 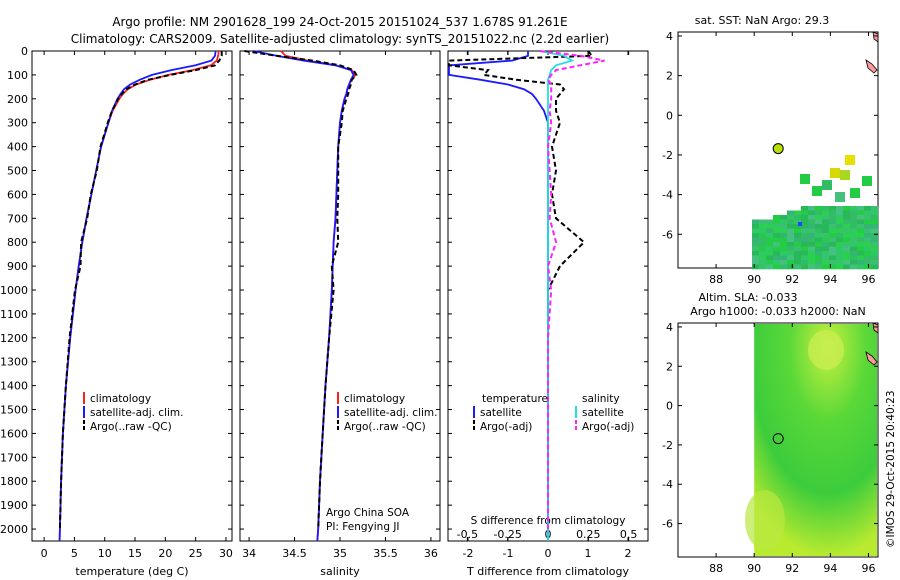 I want to click on legend-s-satellite-label: satellite, so click(x=603, y=413).